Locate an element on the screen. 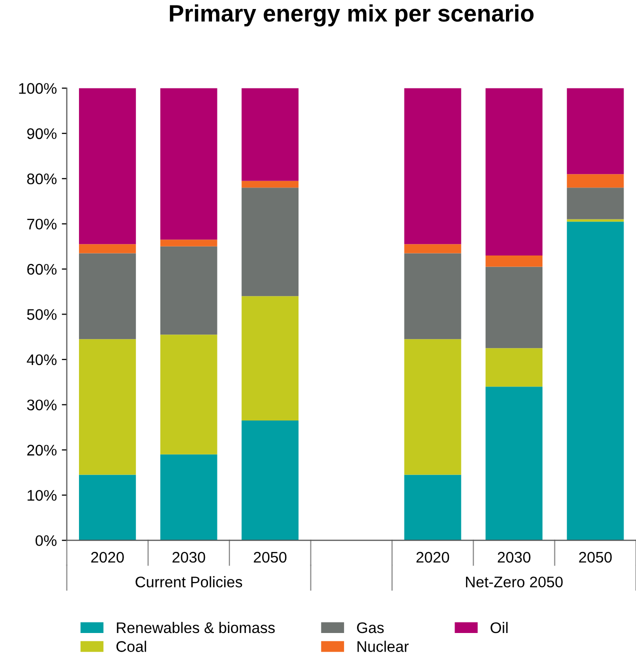 This screenshot has width=636, height=663. y-tick-label: 100% is located at coordinates (38, 88).